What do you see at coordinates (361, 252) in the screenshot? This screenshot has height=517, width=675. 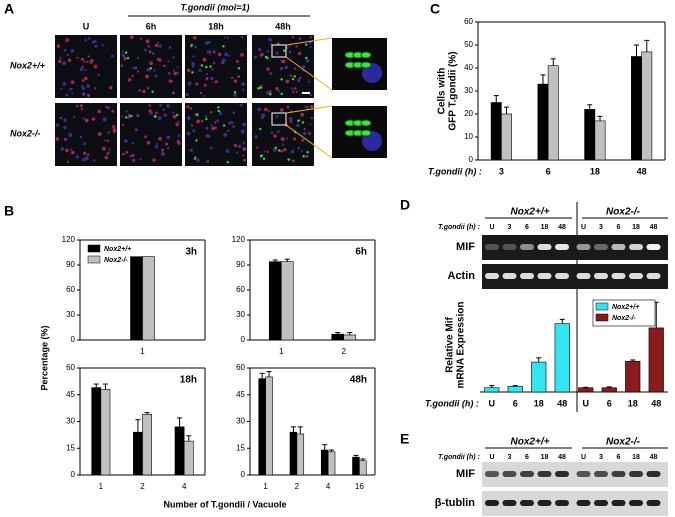 I see `chart-title: 6h` at bounding box center [361, 252].